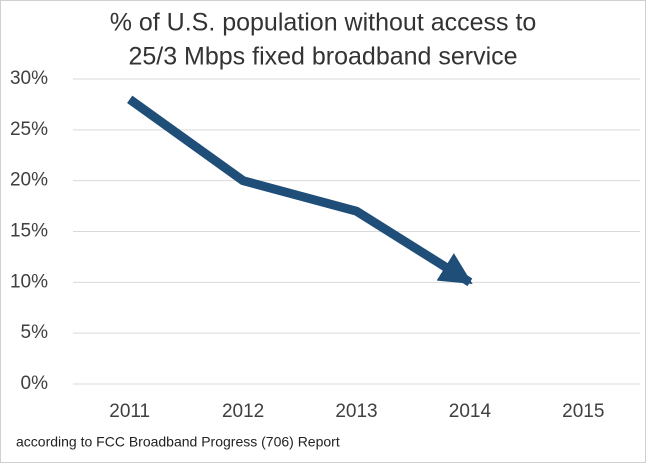 The image size is (646, 463). What do you see at coordinates (356, 411) in the screenshot?
I see `x-tick-label: 2013` at bounding box center [356, 411].